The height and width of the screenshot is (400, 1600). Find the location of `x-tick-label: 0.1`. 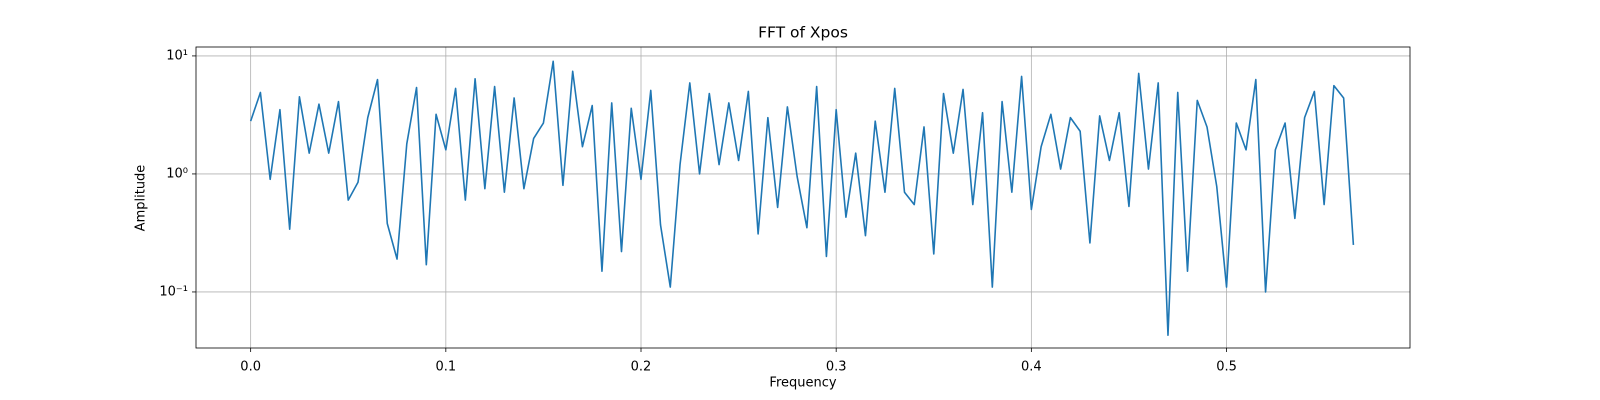

x-tick-label: 0.1 is located at coordinates (445, 367).